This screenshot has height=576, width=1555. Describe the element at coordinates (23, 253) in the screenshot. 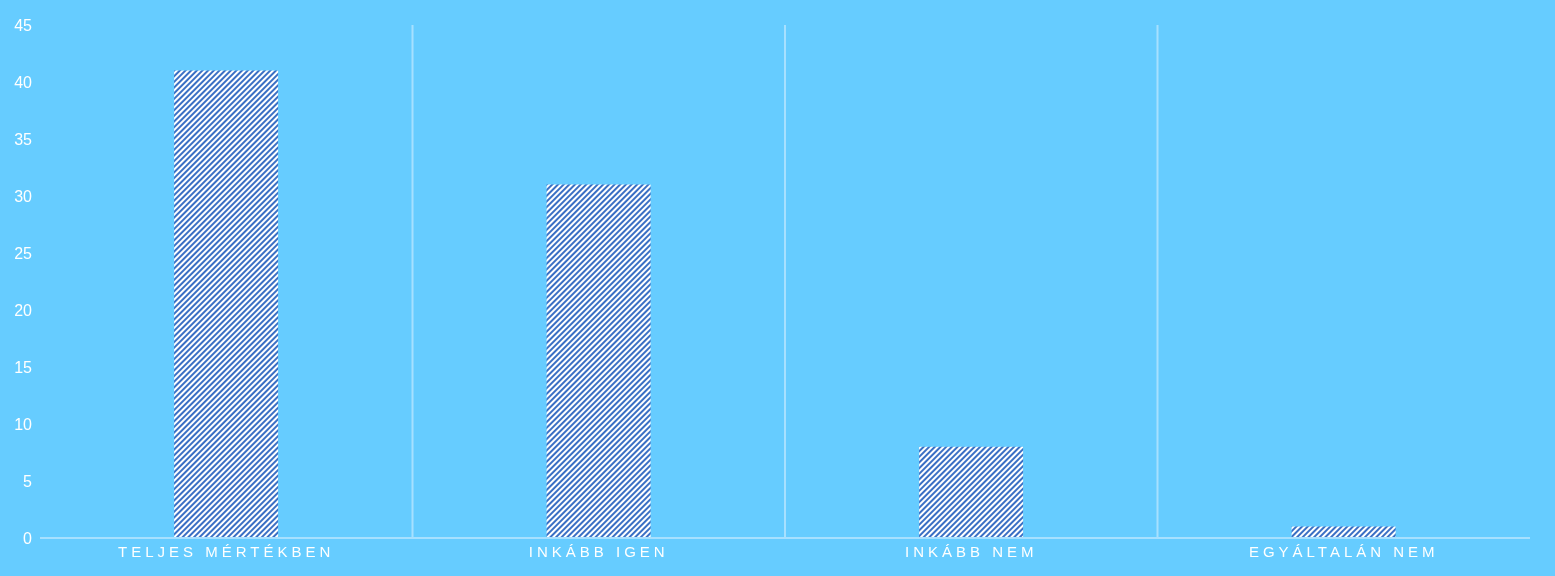

I see `y-tick-label: 25` at that location.